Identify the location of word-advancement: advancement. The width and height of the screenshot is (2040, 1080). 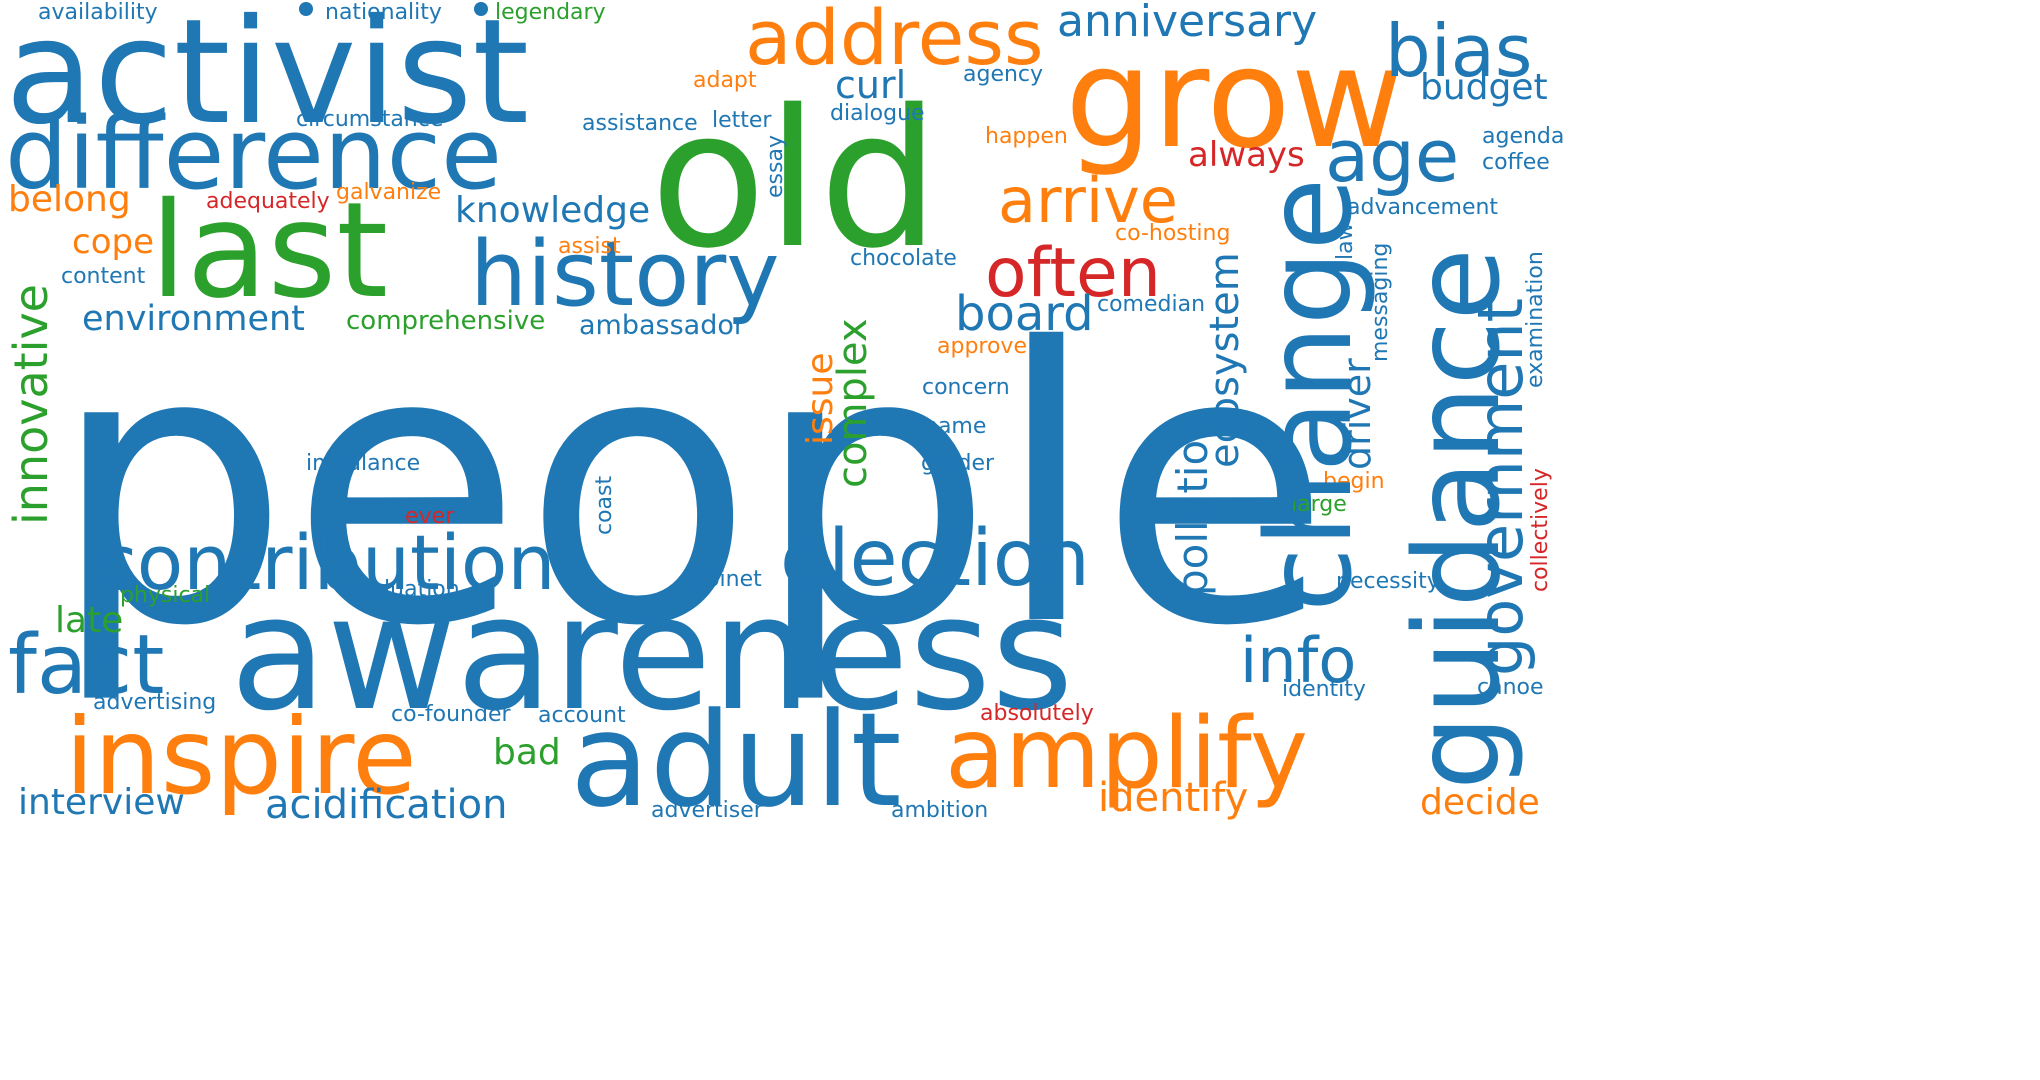
(1423, 207).